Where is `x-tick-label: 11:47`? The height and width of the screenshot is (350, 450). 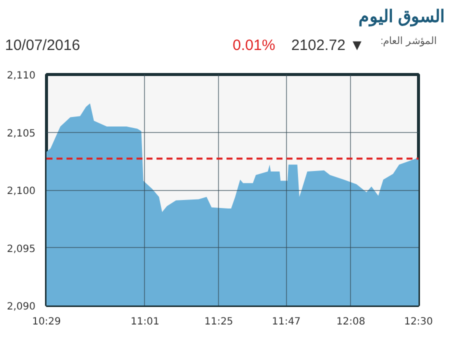
x-tick-label: 11:47 is located at coordinates (286, 322).